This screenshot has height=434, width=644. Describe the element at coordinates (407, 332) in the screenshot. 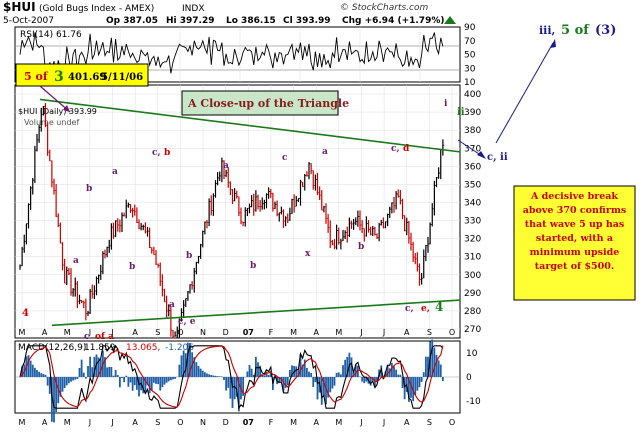

I see `month-tick-label: A` at that location.